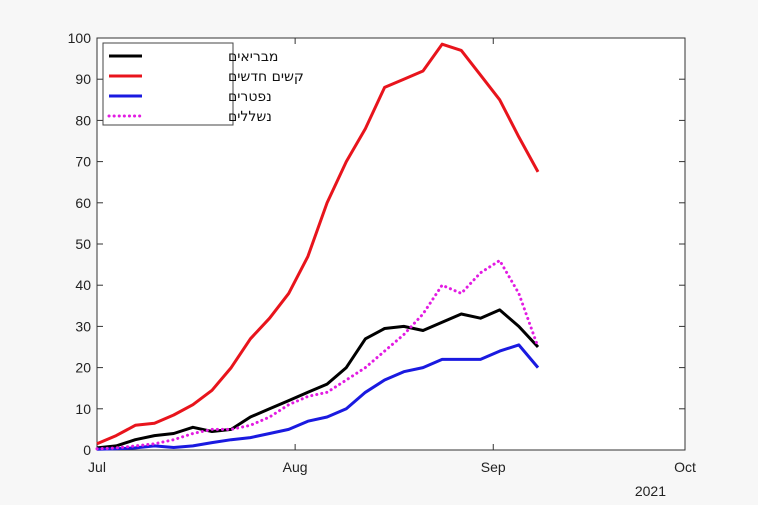  What do you see at coordinates (87, 450) in the screenshot?
I see `y-tick-label: 0` at bounding box center [87, 450].